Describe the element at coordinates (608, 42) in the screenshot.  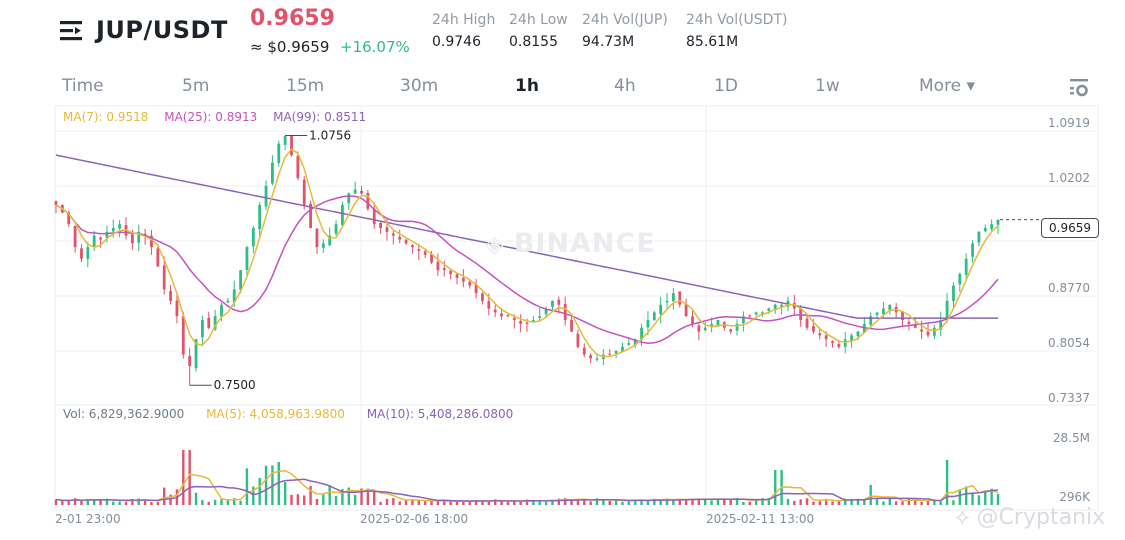
I see `stat-value: 94.73M` at that location.